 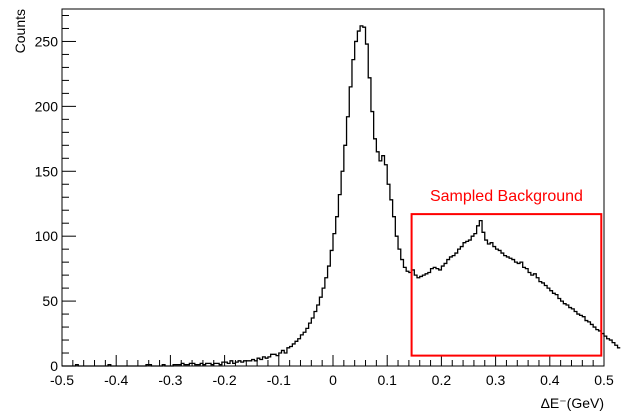 What do you see at coordinates (47, 171) in the screenshot?
I see `y-tick-label: 150` at bounding box center [47, 171].